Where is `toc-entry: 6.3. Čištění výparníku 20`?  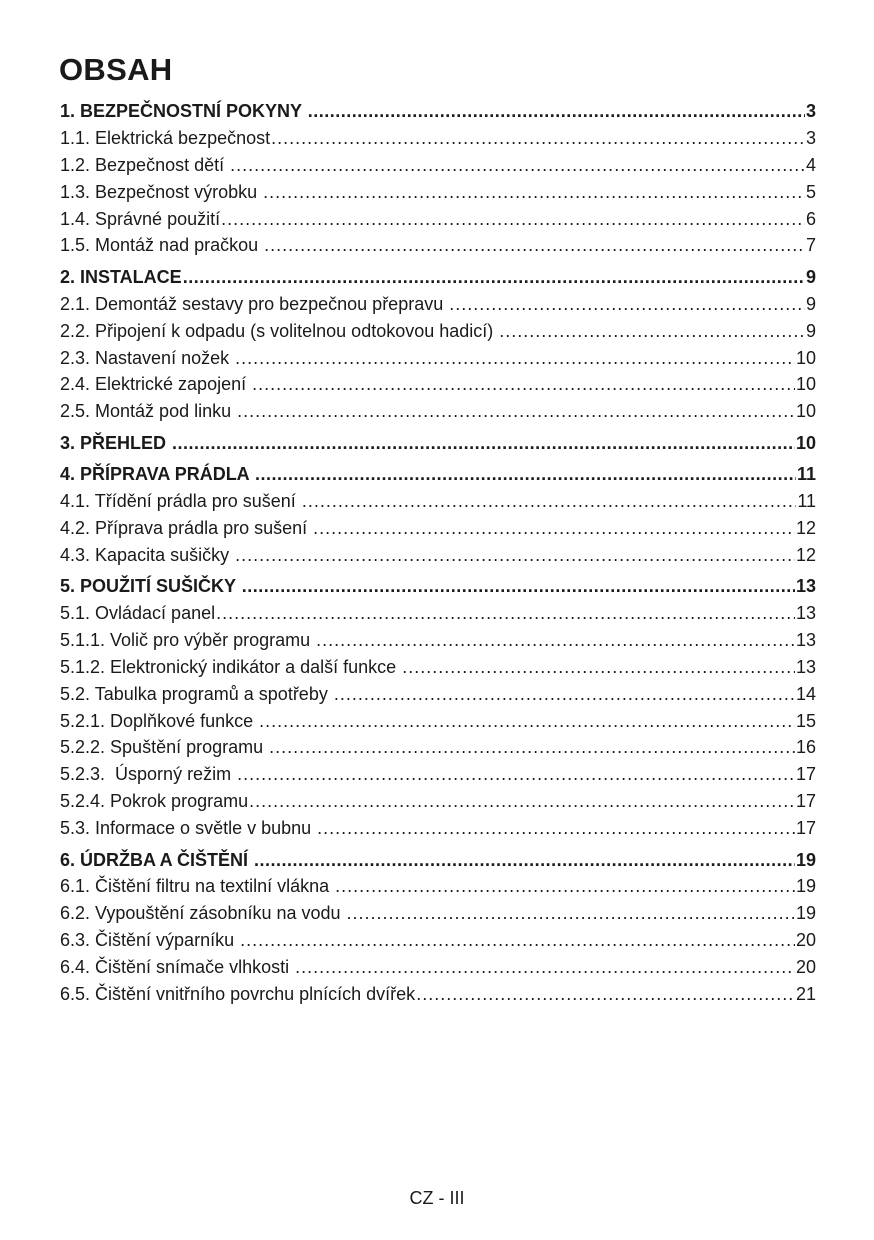
toc-entry: 6.3. Čištění výparníku 20 is located at coordinates (438, 940).